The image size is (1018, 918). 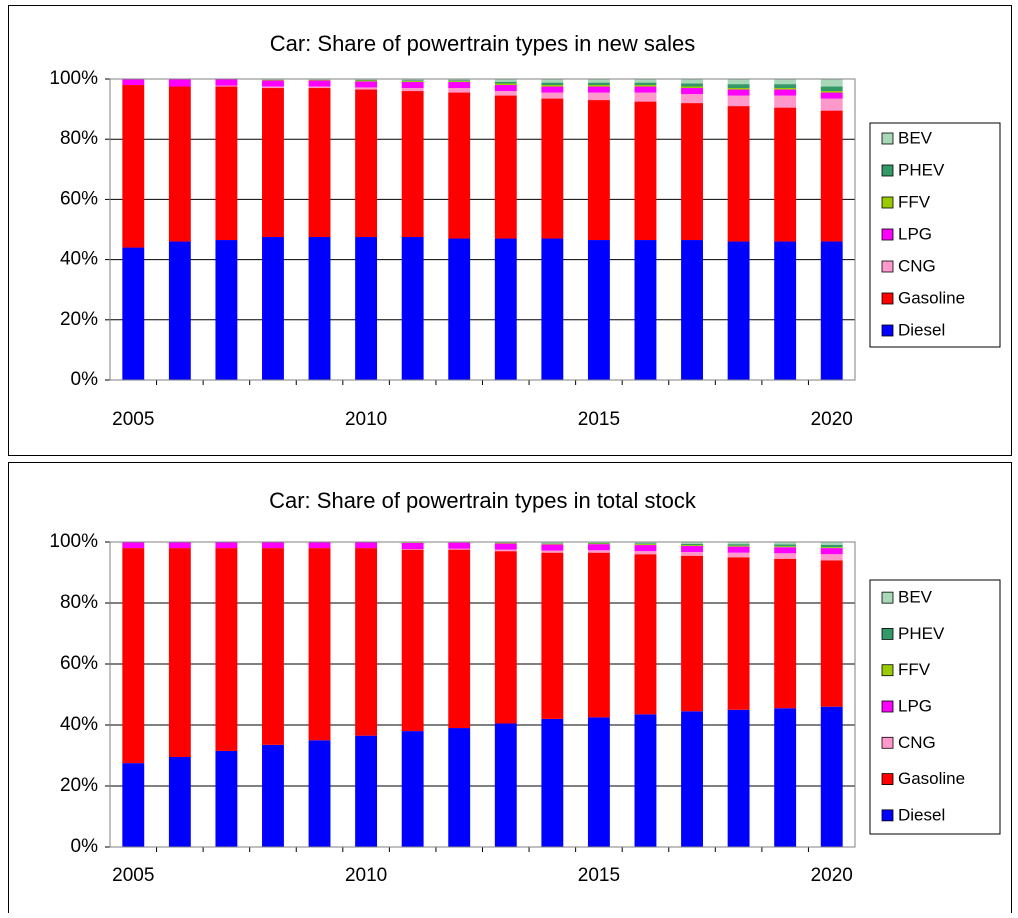 What do you see at coordinates (79, 198) in the screenshot?
I see `y-tick-label: 60%` at bounding box center [79, 198].